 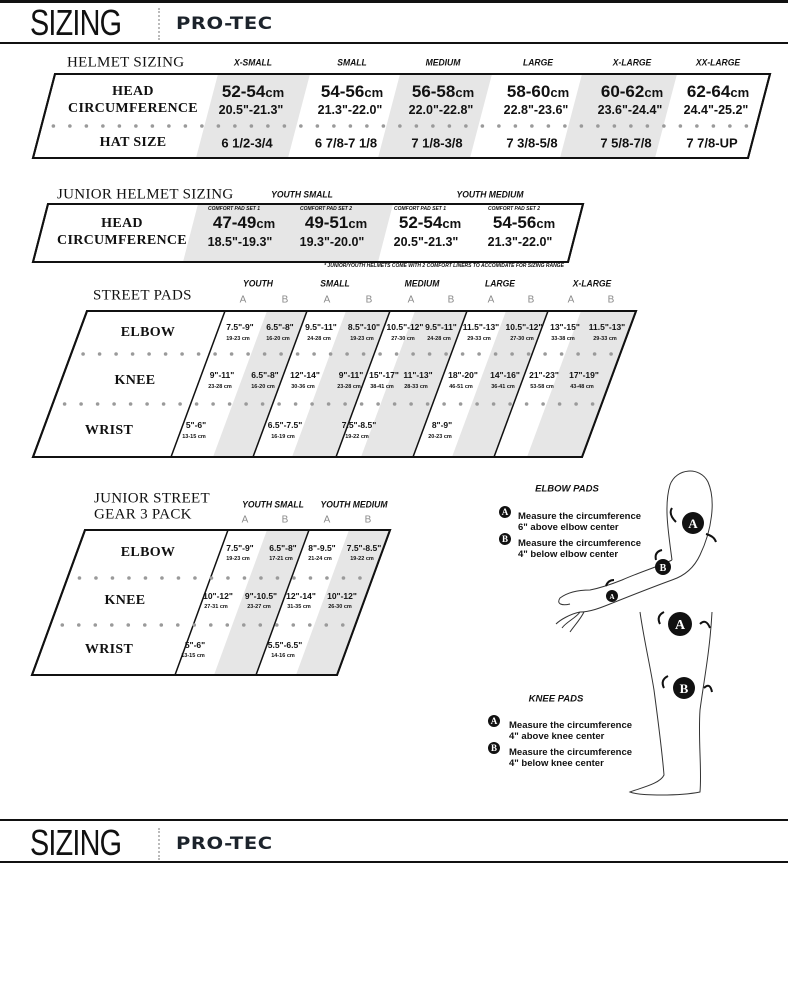 I want to click on street-size-header: YOUTH, so click(x=258, y=284).